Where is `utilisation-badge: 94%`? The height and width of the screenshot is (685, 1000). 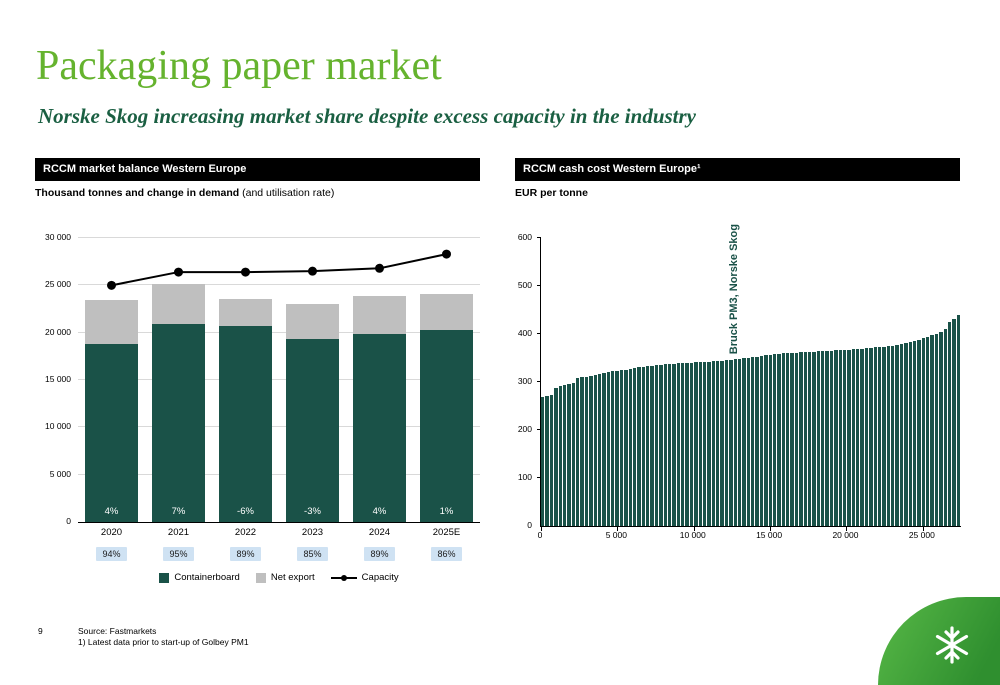
utilisation-badge: 94% is located at coordinates (111, 554).